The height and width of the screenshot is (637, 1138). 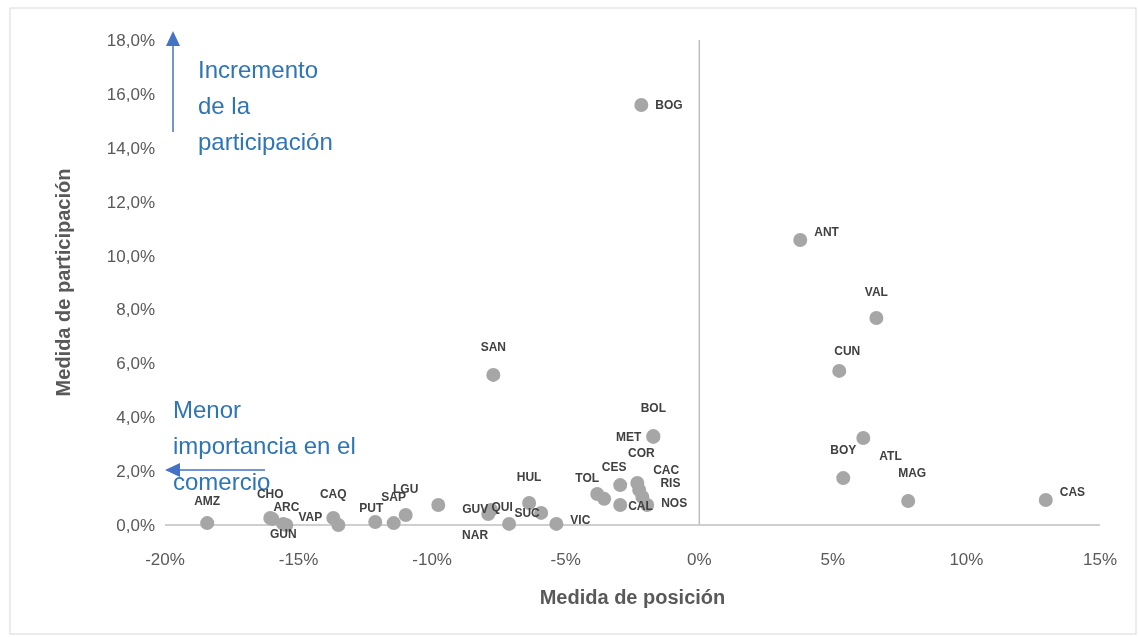 I want to click on annotation: SUC, so click(x=527, y=512).